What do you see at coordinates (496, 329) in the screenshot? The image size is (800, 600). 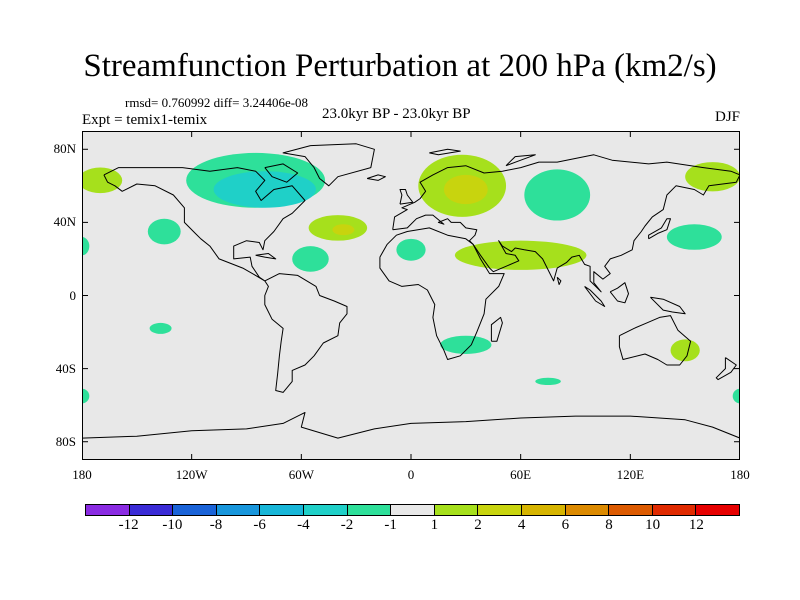 I see `coastline-madagascar` at bounding box center [496, 329].